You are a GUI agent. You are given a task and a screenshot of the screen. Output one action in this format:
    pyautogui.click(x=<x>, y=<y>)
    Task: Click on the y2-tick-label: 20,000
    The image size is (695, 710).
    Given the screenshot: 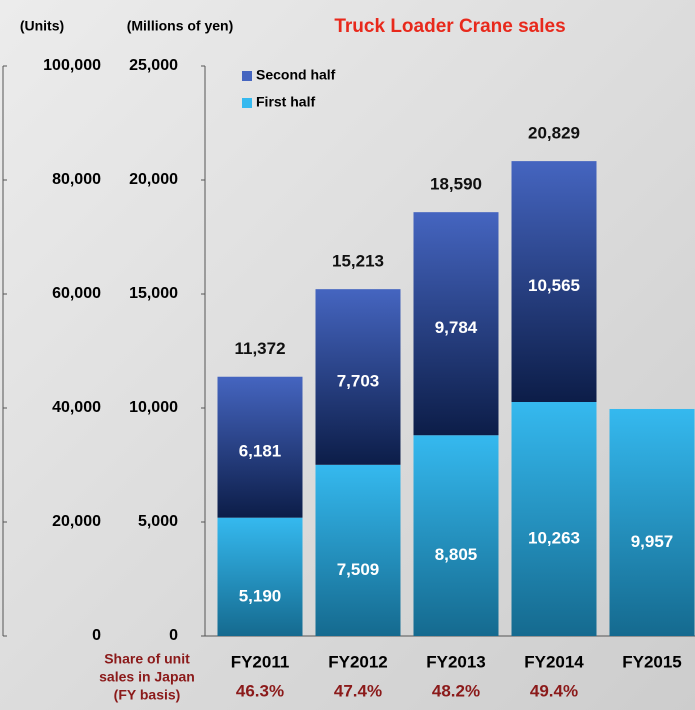 What is the action you would take?
    pyautogui.click(x=76, y=521)
    